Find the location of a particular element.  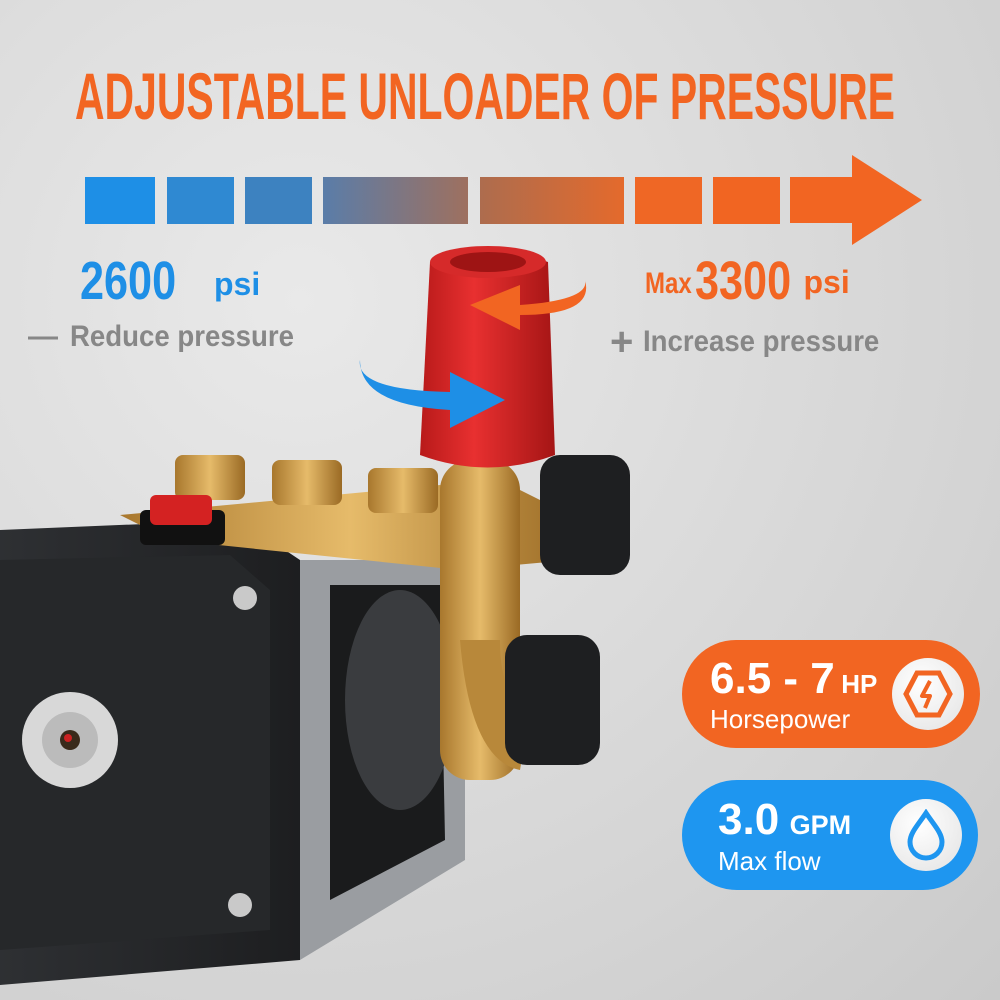

flow-label: Max flow is located at coordinates (769, 861).